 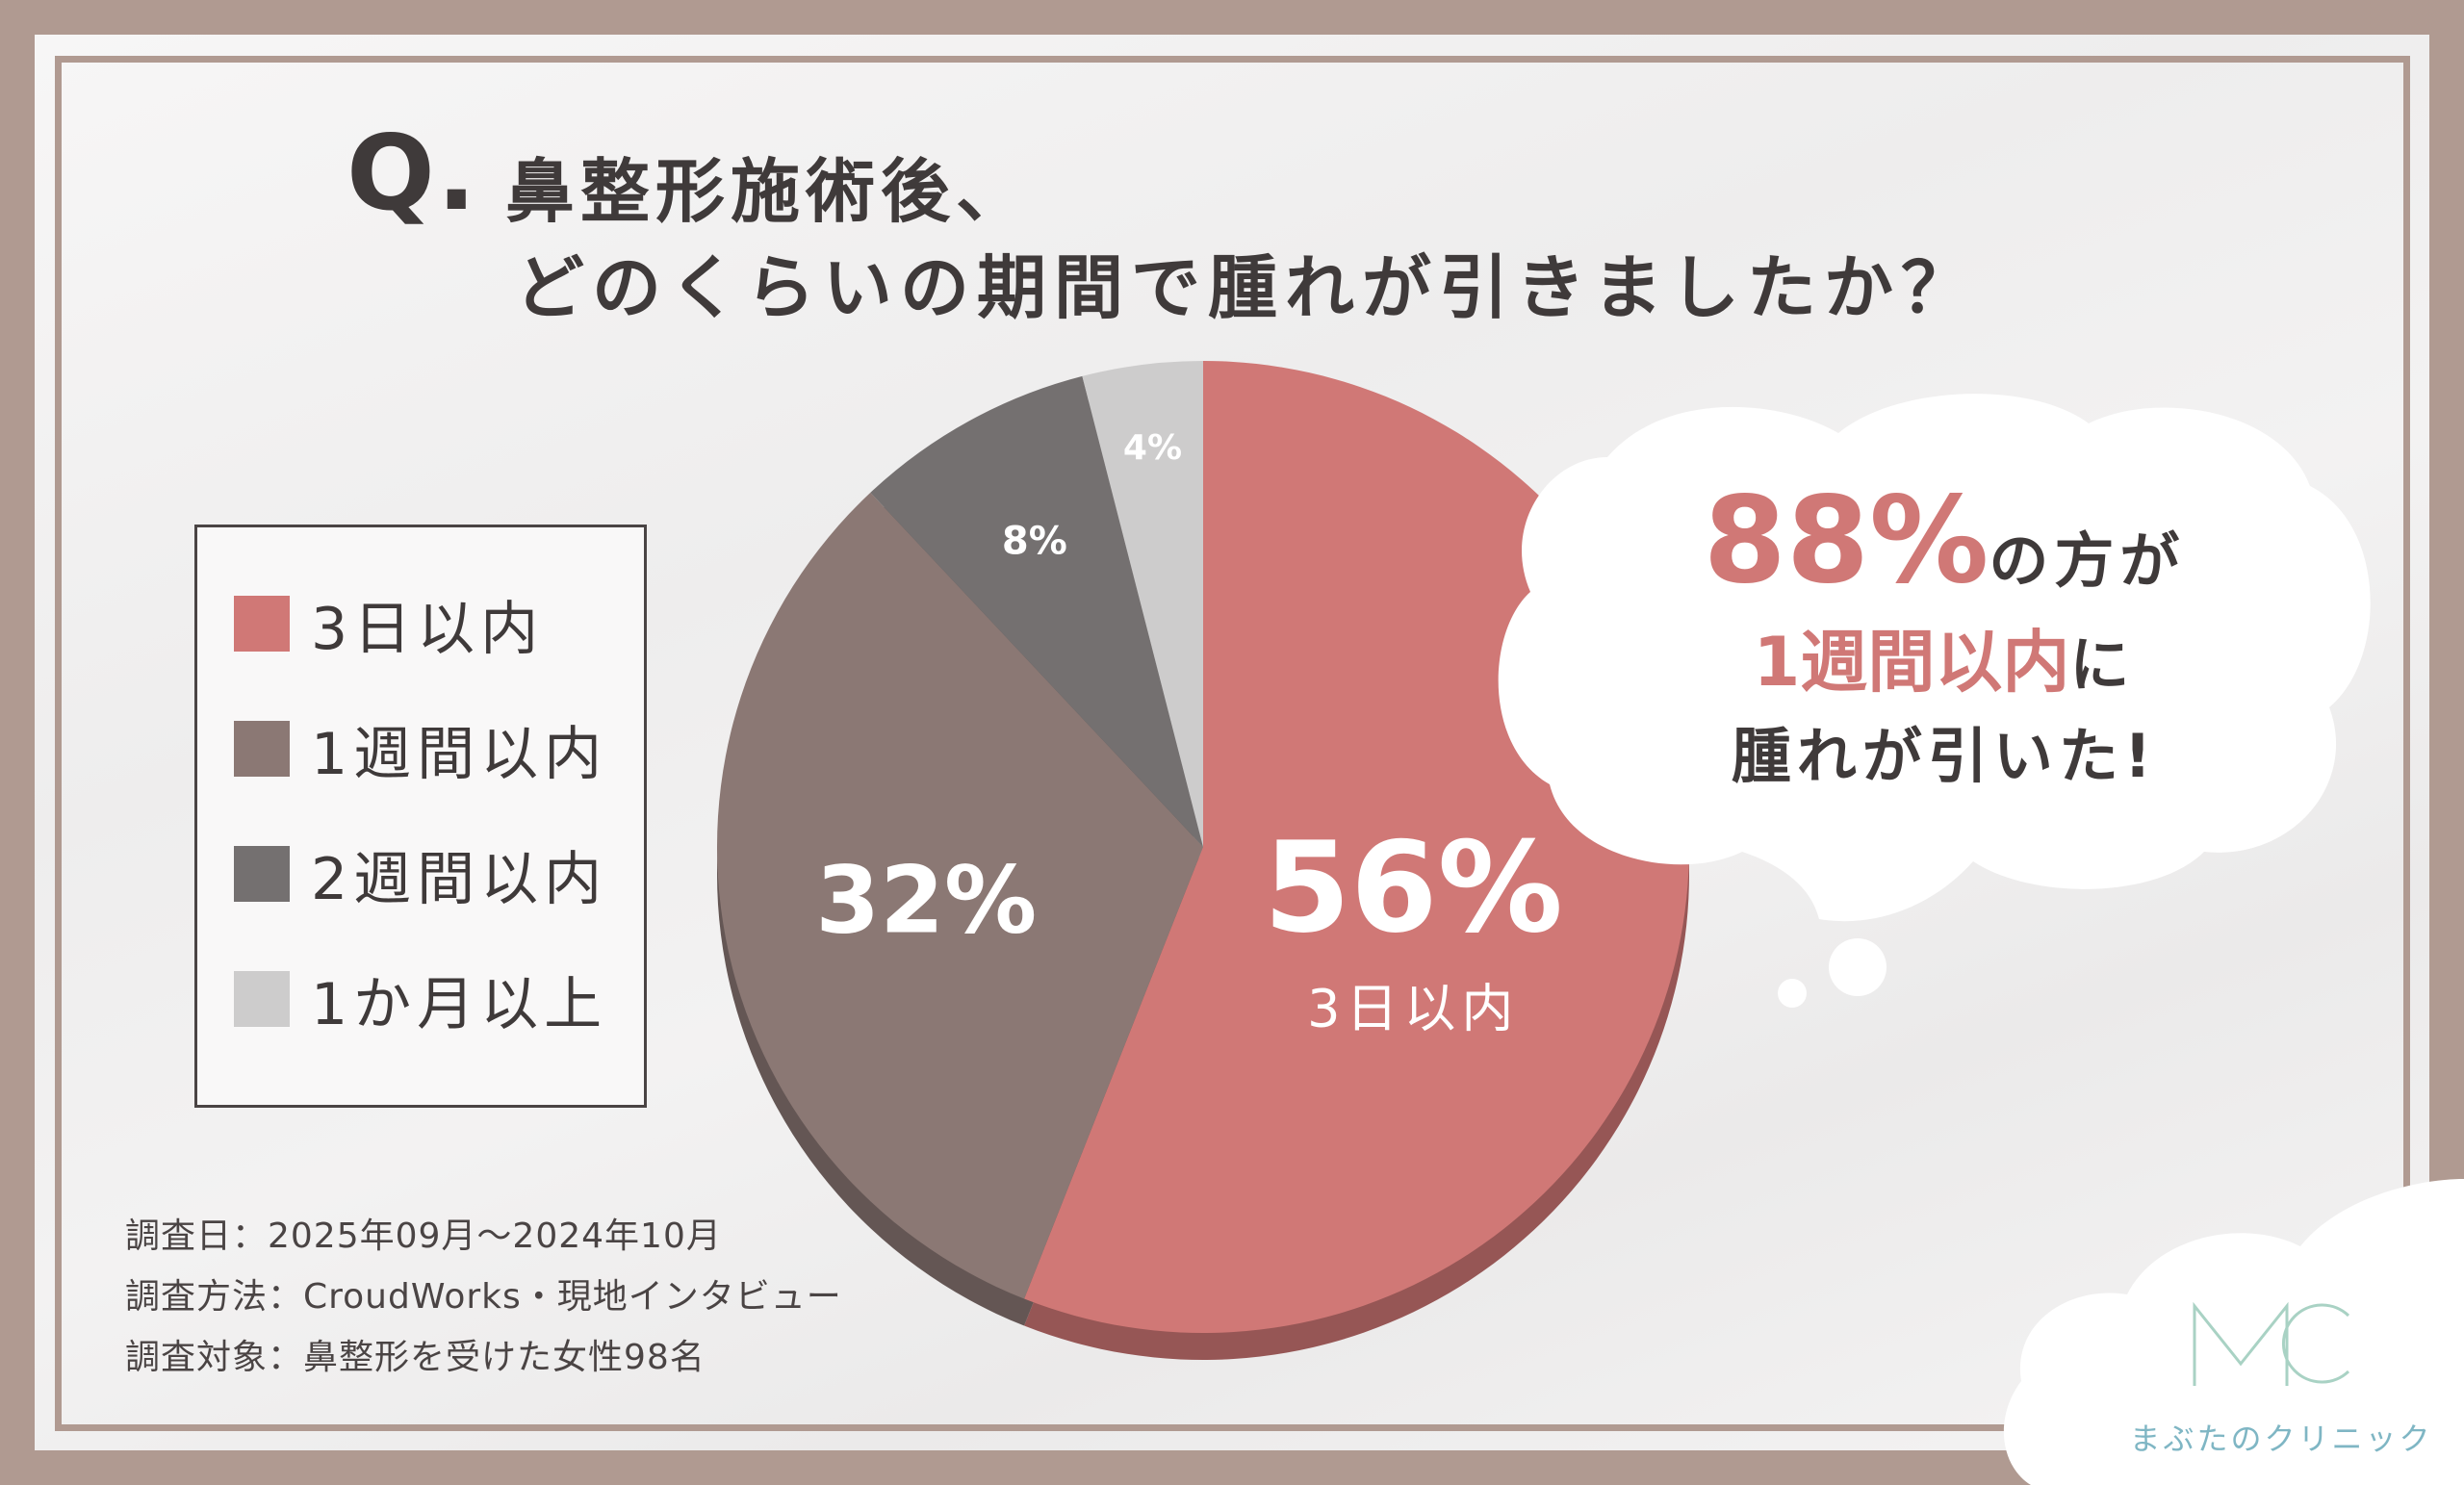 I want to click on legend-label: 3日以内, so click(x=428, y=629).